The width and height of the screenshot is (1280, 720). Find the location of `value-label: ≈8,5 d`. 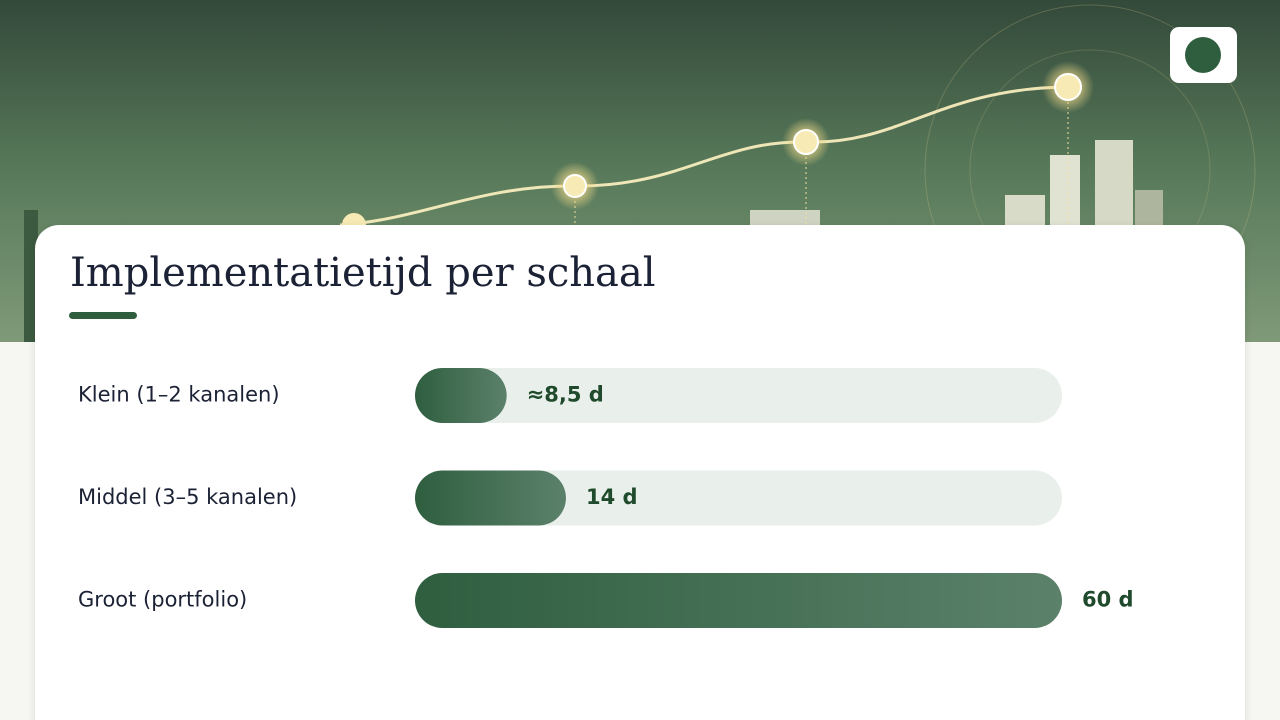

value-label: ≈8,5 d is located at coordinates (565, 395).